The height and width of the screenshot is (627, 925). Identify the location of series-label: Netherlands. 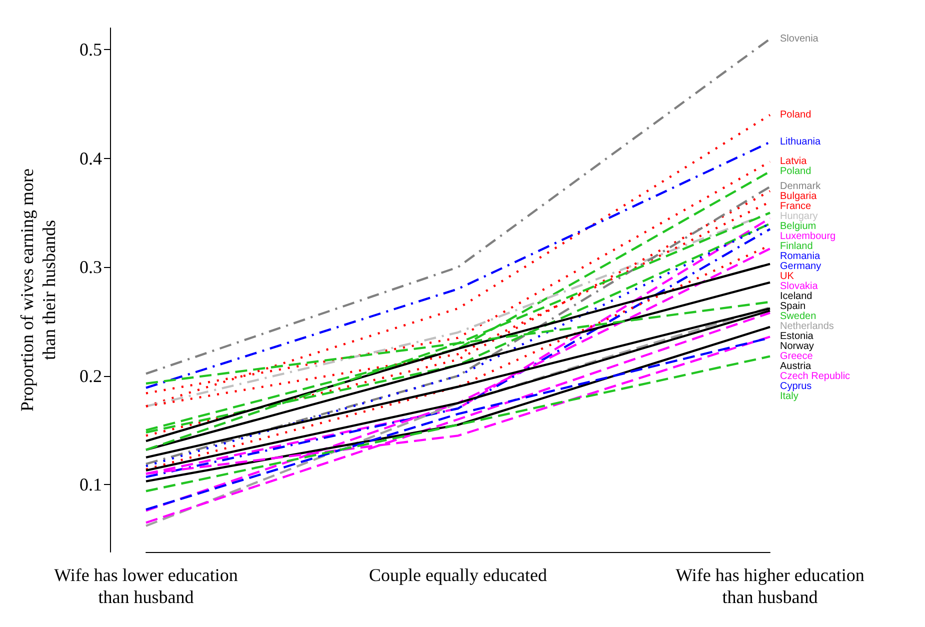
(807, 326).